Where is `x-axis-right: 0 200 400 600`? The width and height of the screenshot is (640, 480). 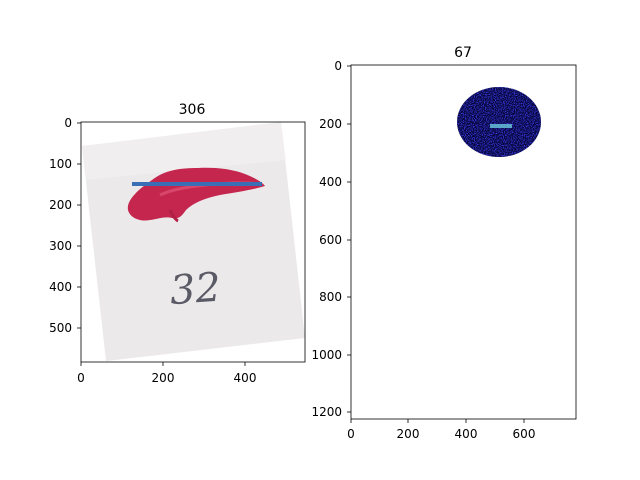
x-axis-right: 0 200 400 600 is located at coordinates (441, 430).